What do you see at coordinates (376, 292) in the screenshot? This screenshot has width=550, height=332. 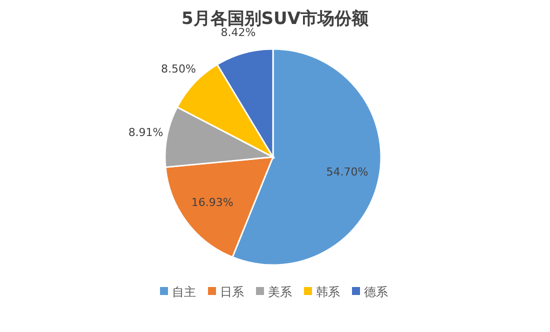 I see `legend-label: 德系` at bounding box center [376, 292].